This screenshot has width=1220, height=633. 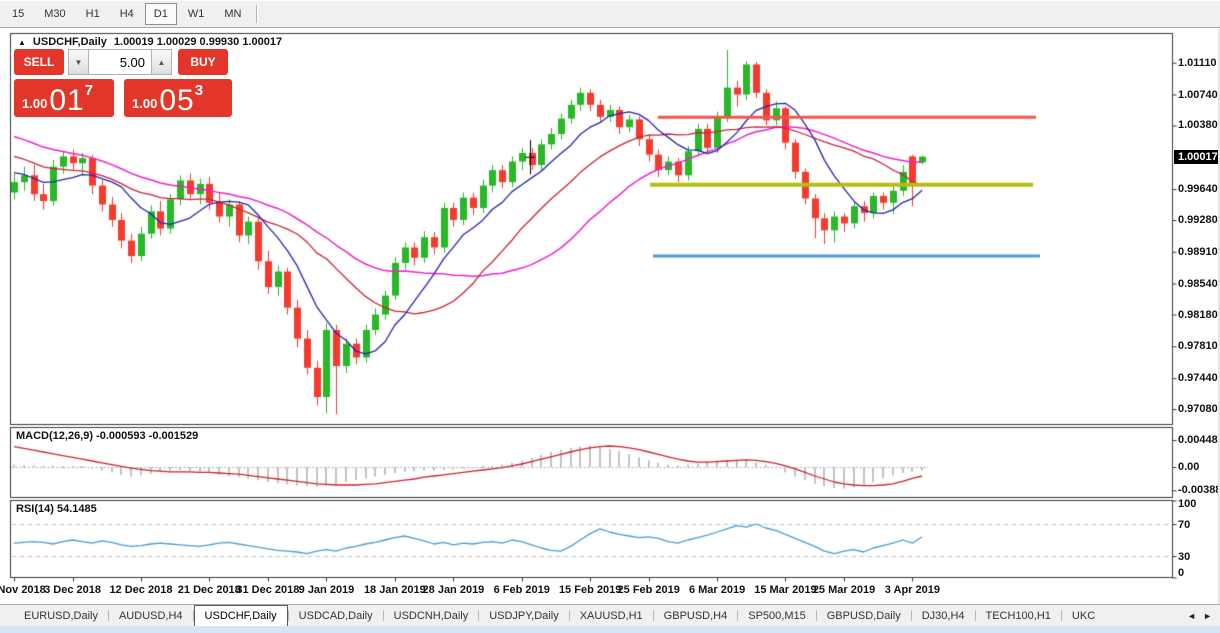 What do you see at coordinates (648, 590) in the screenshot?
I see `date-tick-label: 25 Feb 2019` at bounding box center [648, 590].